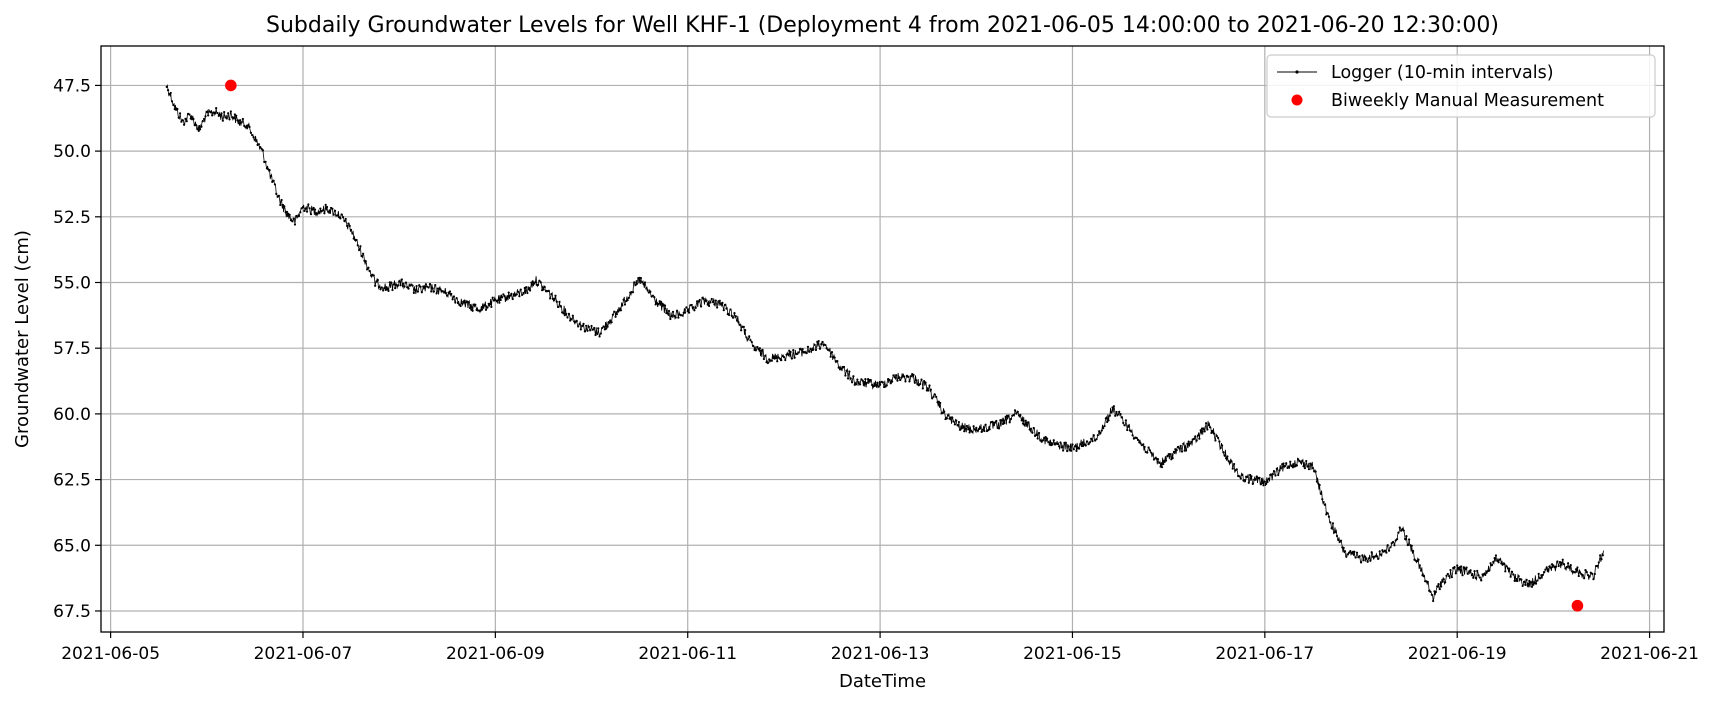 Image resolution: width=1709 pixels, height=705 pixels. What do you see at coordinates (110, 654) in the screenshot?
I see `x-tick-label: 2021-06-05` at bounding box center [110, 654].